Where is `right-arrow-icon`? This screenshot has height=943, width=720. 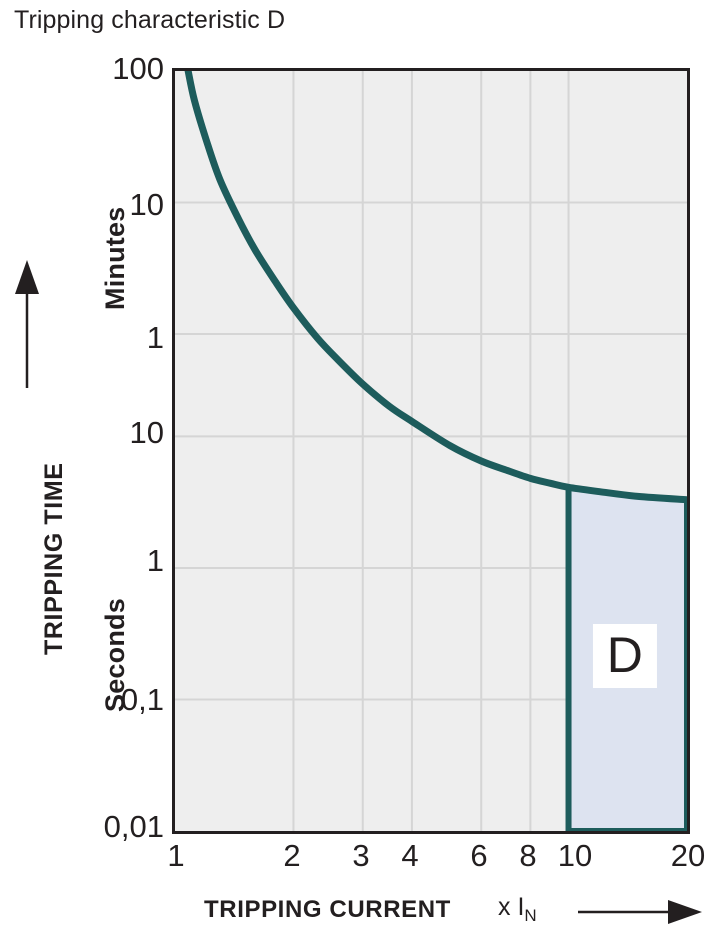
right-arrow-icon is located at coordinates (640, 912).